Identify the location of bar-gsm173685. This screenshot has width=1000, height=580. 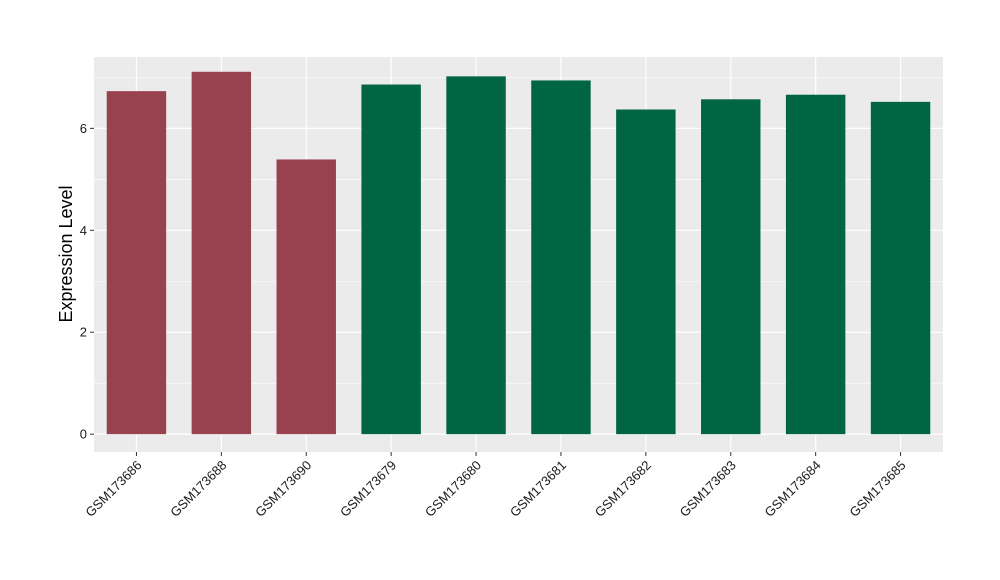
(900, 268).